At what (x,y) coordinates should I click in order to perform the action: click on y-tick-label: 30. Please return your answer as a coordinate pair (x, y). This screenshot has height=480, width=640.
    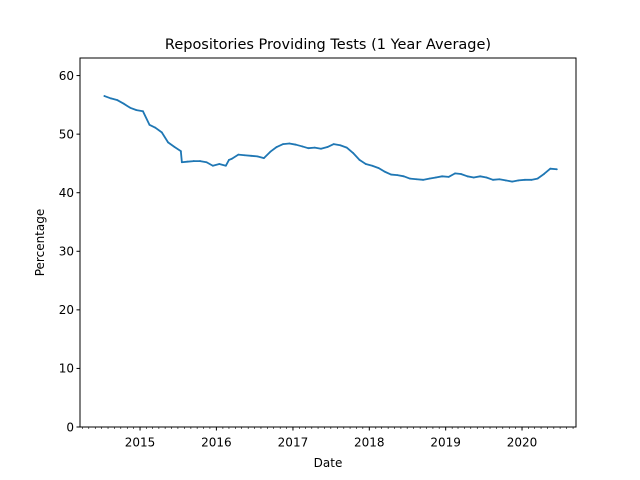
    Looking at the image, I should click on (66, 252).